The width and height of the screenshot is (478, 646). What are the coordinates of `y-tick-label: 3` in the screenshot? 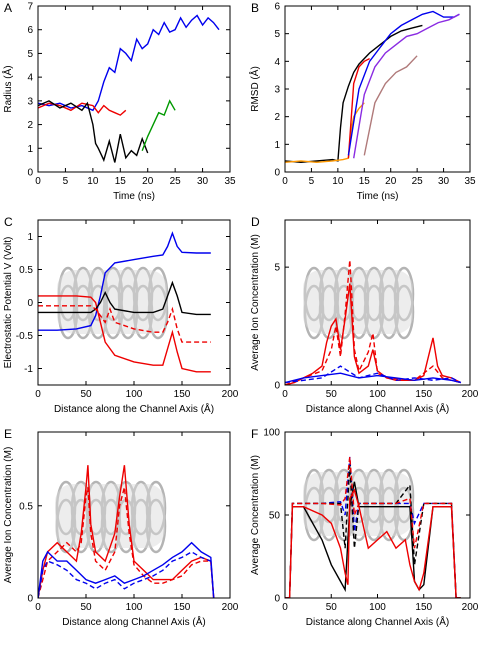 It's located at (277, 90).